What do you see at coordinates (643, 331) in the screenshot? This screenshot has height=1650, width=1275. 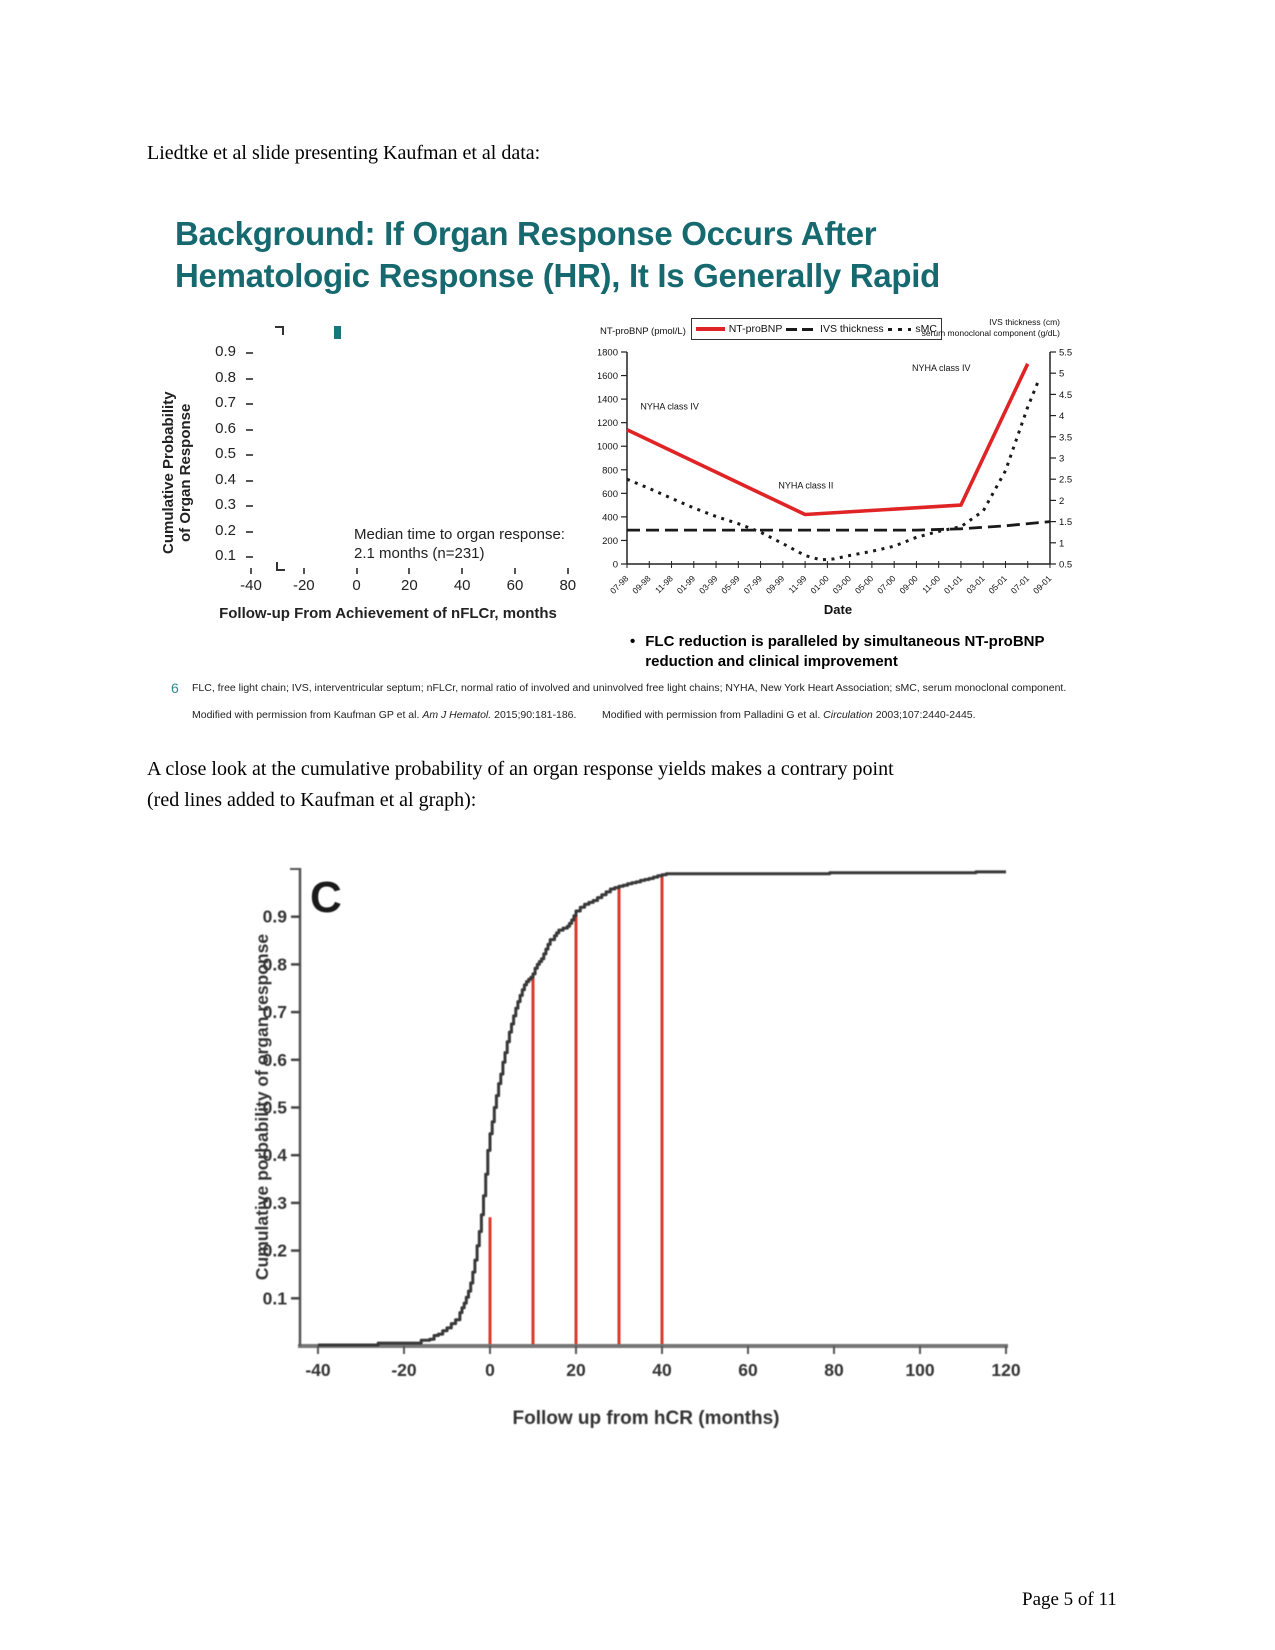 I see `left-axis-caption: NT-proBNP (pmol/L)` at bounding box center [643, 331].